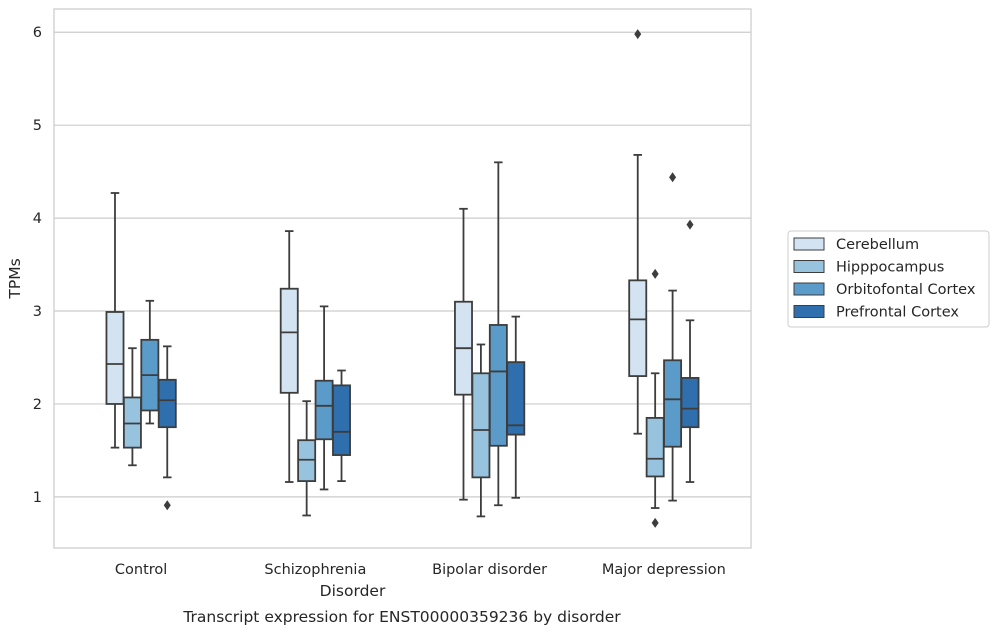  I want to click on y-axis-ticks: 1 2 3 4 5 6, so click(37, 265).